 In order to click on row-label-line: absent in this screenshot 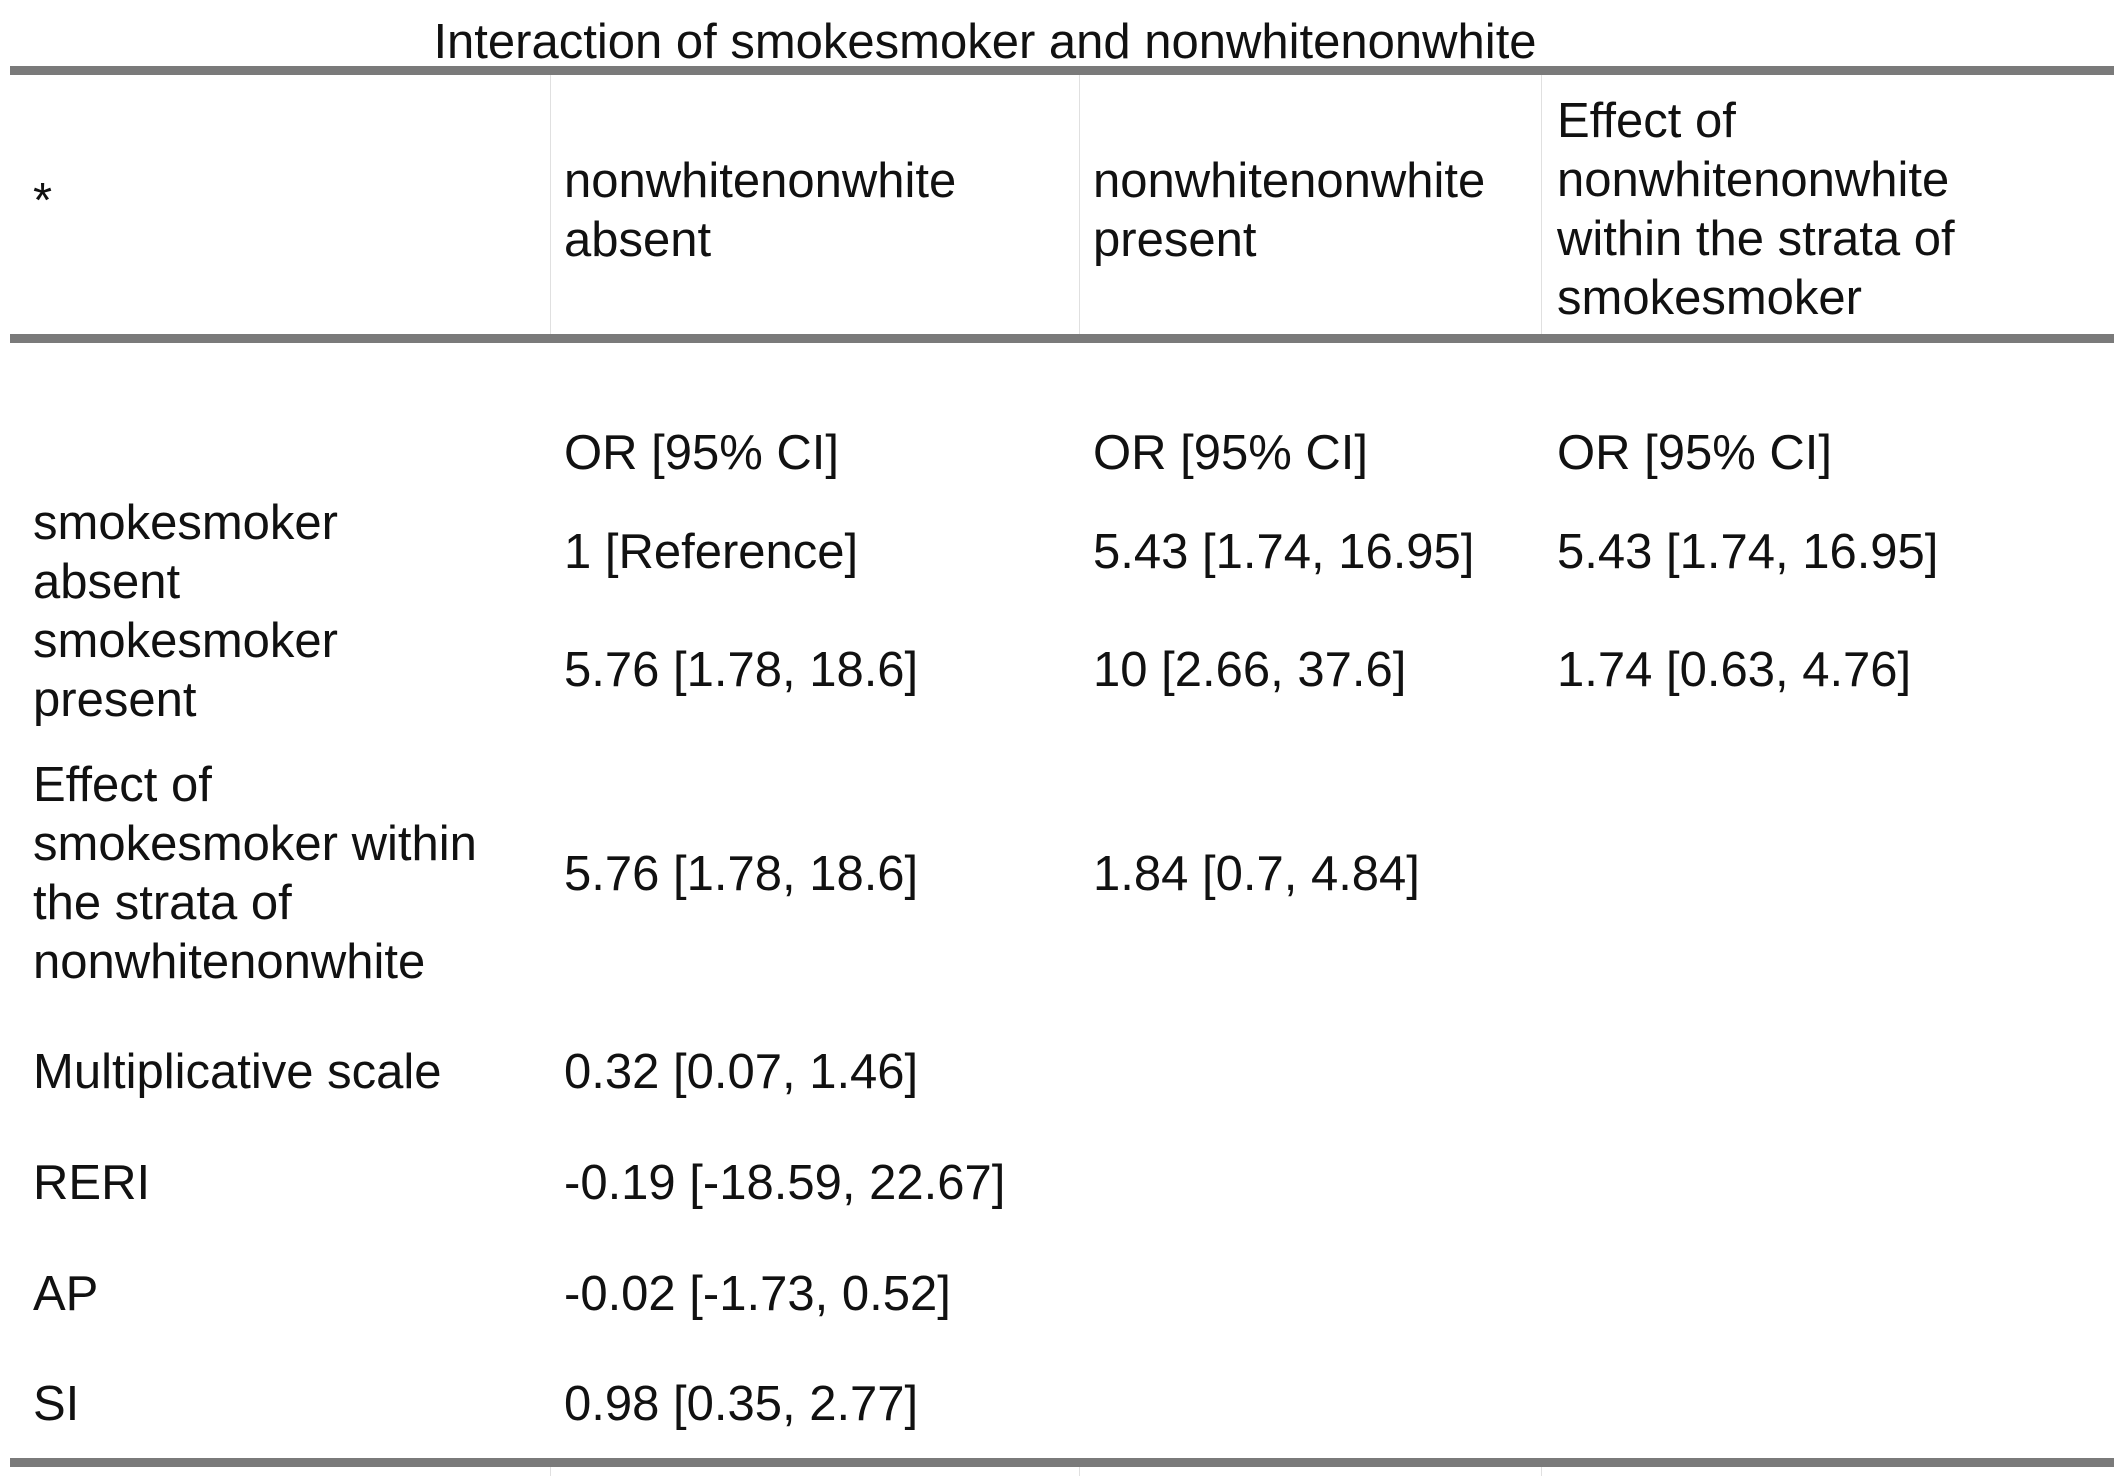, I will do `click(107, 582)`.